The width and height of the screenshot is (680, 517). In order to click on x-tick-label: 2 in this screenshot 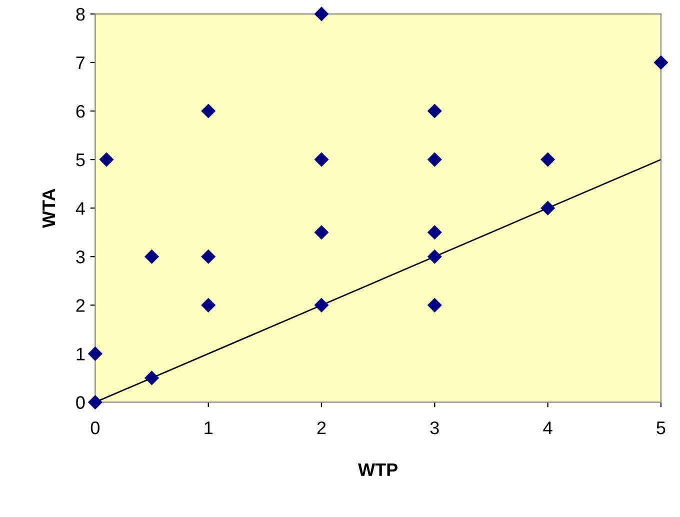, I will do `click(321, 427)`.